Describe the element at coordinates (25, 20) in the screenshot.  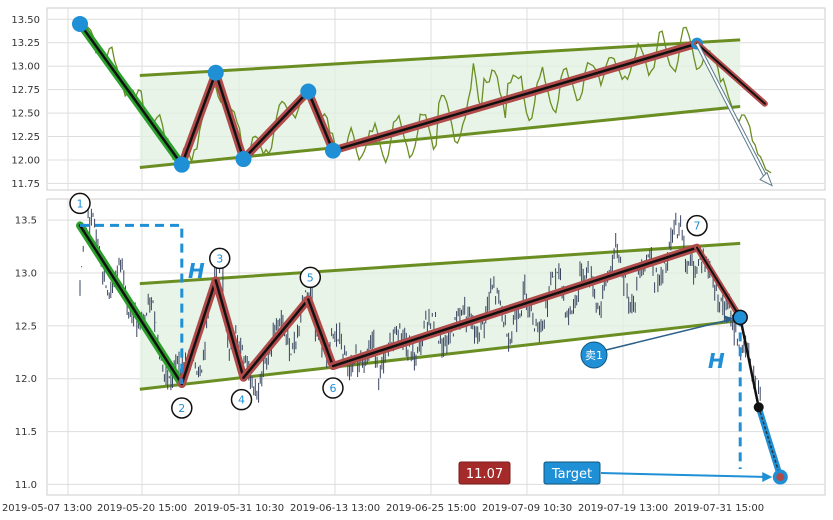
I see `y-tick-label: 13.50` at that location.